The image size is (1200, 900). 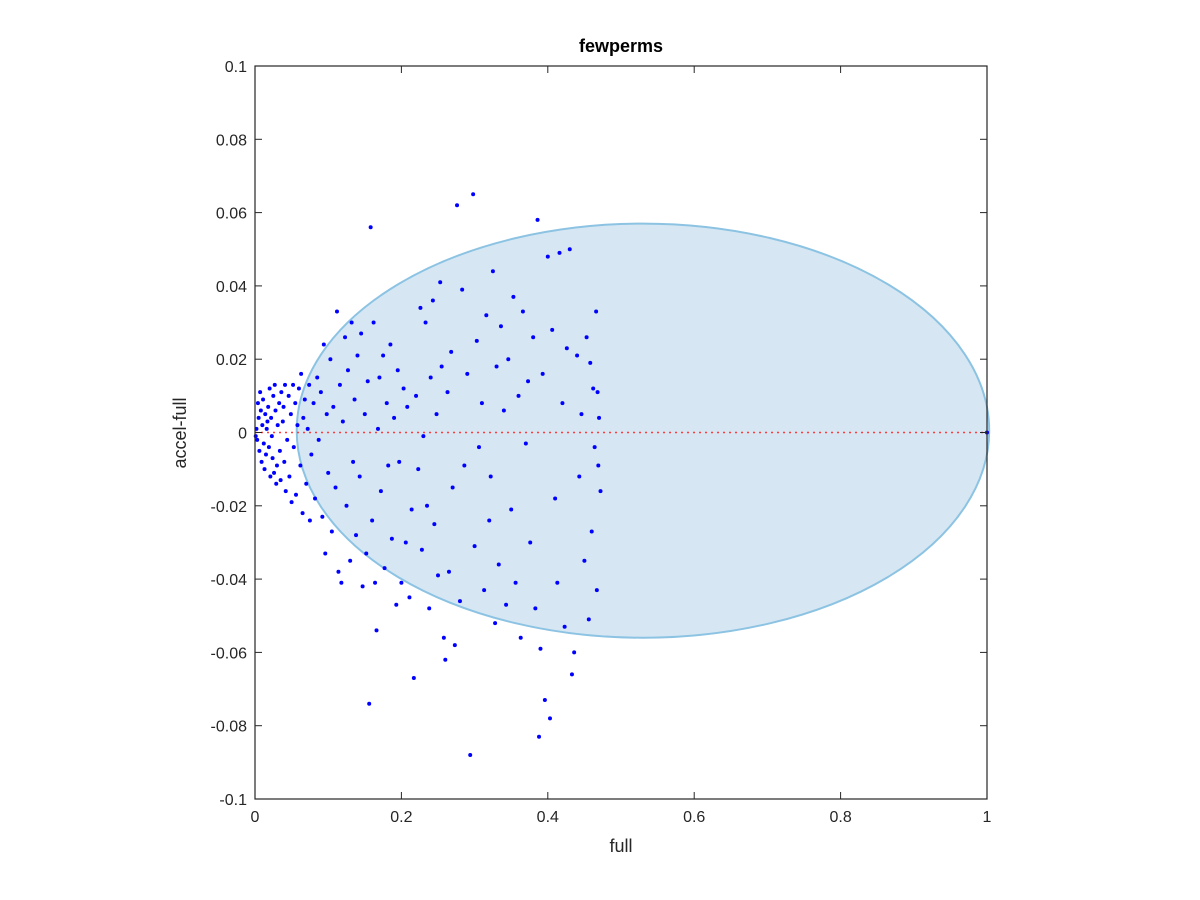 I want to click on x-tick-label: 0, so click(x=255, y=817).